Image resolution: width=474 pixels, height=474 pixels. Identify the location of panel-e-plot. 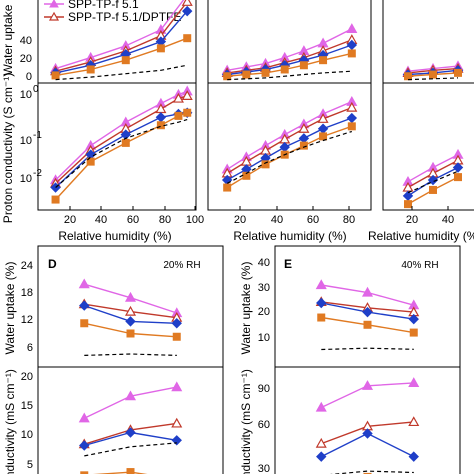
(367, 315).